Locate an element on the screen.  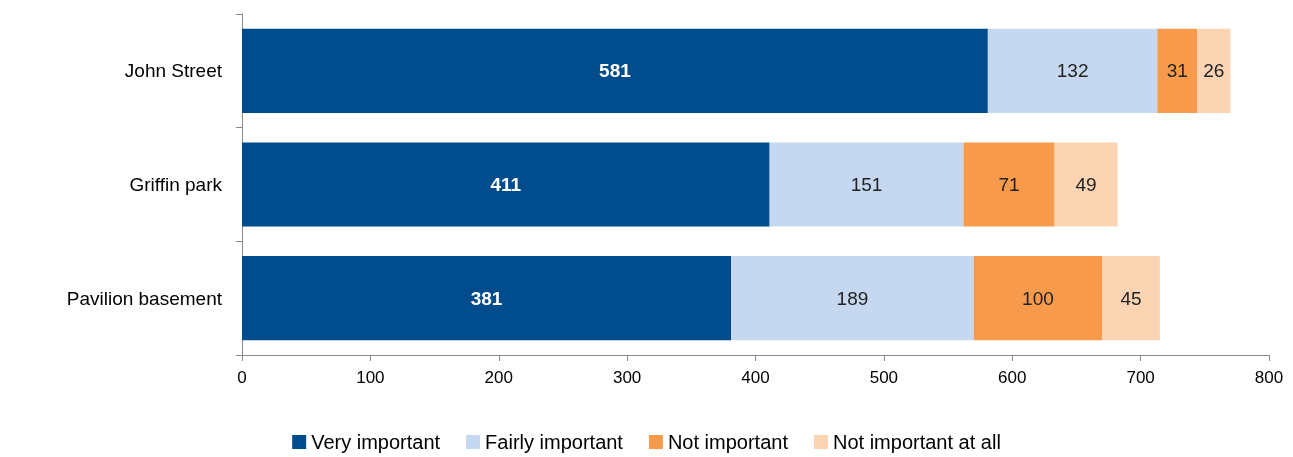
legend-label: Not important at all is located at coordinates (916, 442).